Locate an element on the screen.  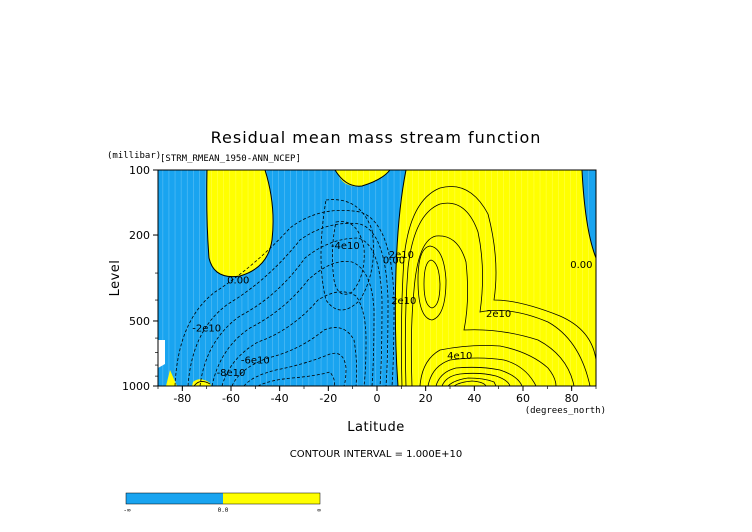
contour-zero-sh is located at coordinates (240, 224).